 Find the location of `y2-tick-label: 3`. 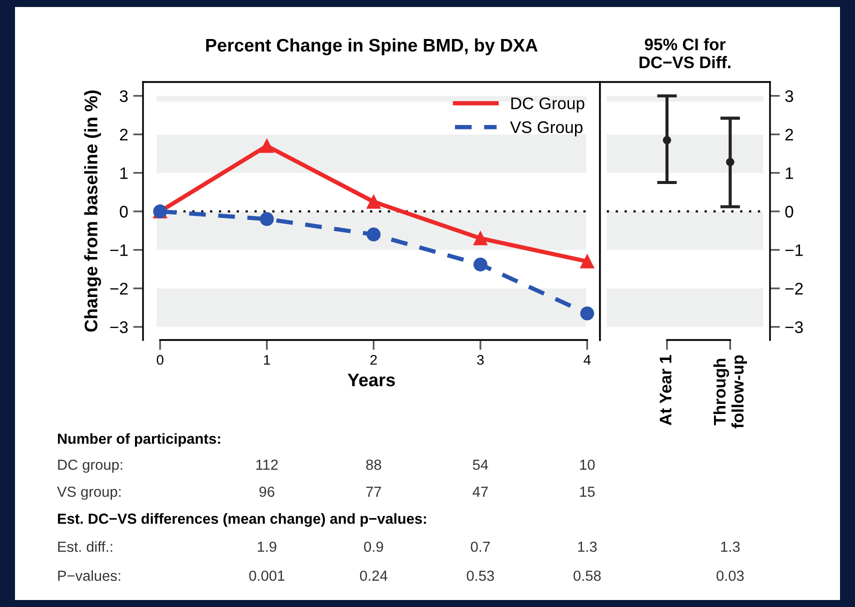

y2-tick-label: 3 is located at coordinates (789, 96).